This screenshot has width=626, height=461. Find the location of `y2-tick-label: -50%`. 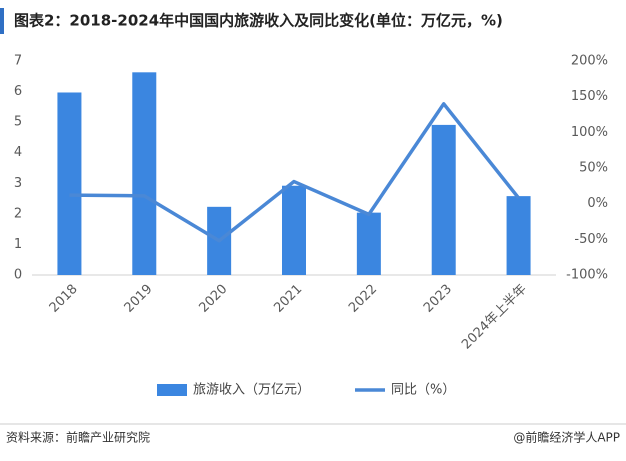

y2-tick-label: -50% is located at coordinates (591, 239).